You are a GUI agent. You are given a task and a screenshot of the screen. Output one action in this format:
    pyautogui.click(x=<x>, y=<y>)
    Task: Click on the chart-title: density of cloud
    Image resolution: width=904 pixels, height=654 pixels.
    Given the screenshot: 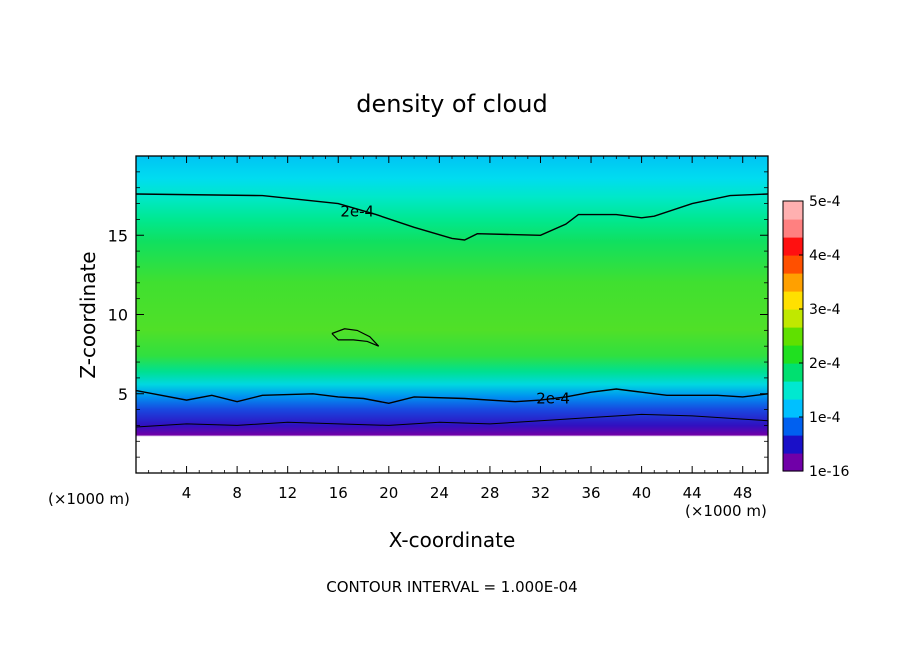 What is the action you would take?
    pyautogui.click(x=451, y=104)
    